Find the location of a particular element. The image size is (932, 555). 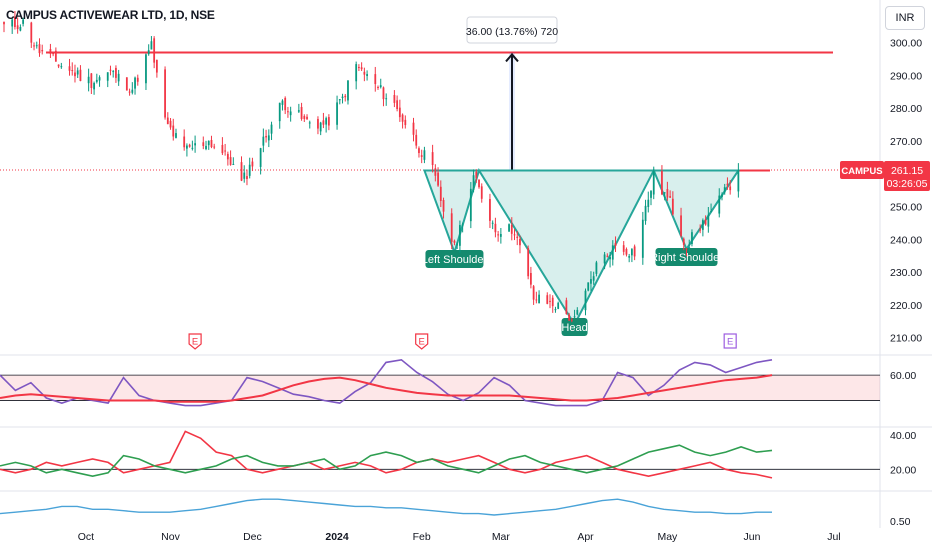

right-shoulder-label-text: Right Shoulder is located at coordinates (686, 258).